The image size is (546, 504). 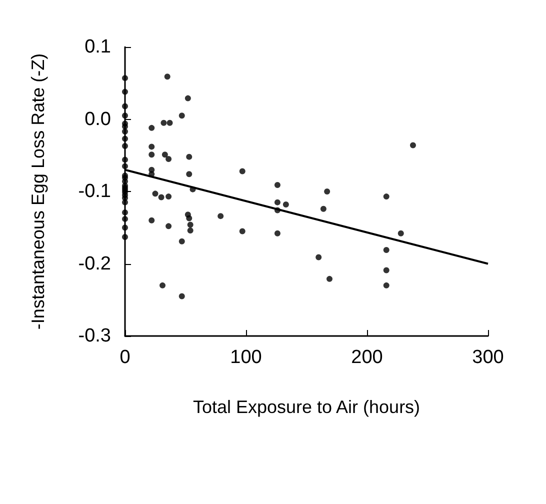 I want to click on y-tick-label: -0.1, so click(x=94, y=191).